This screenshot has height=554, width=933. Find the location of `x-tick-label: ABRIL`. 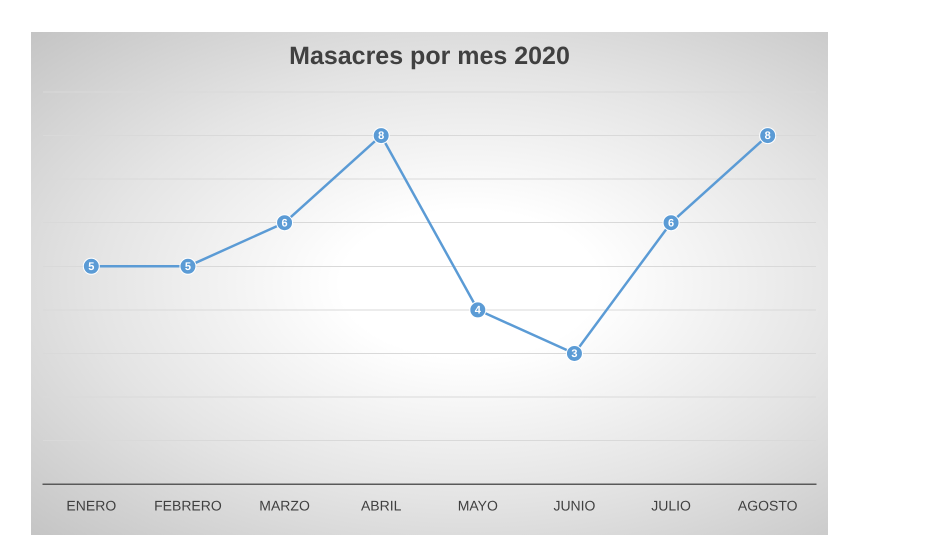

x-tick-label: ABRIL is located at coordinates (381, 505).